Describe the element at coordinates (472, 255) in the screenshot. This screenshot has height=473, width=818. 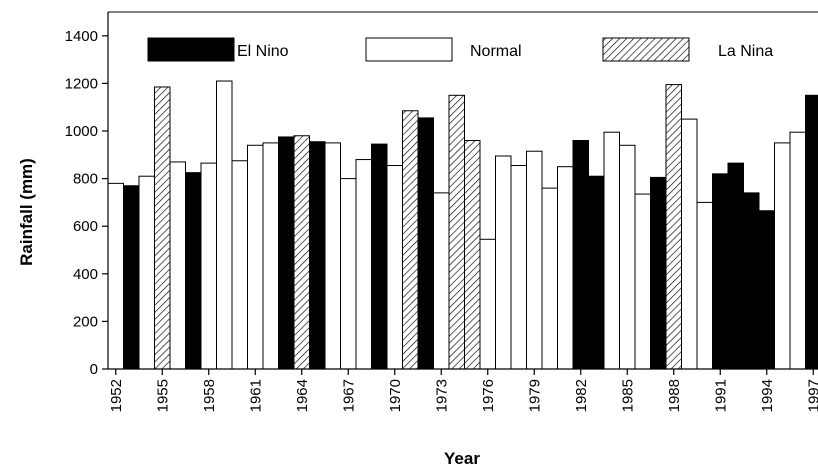
I see `bar-1975-la-nina` at that location.